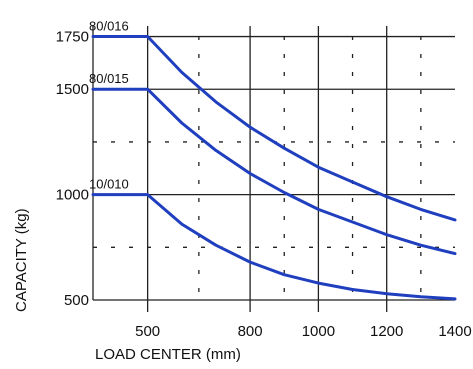  Describe the element at coordinates (109, 105) in the screenshot. I see `series-labels: 80/016 80/015 10/010` at that location.